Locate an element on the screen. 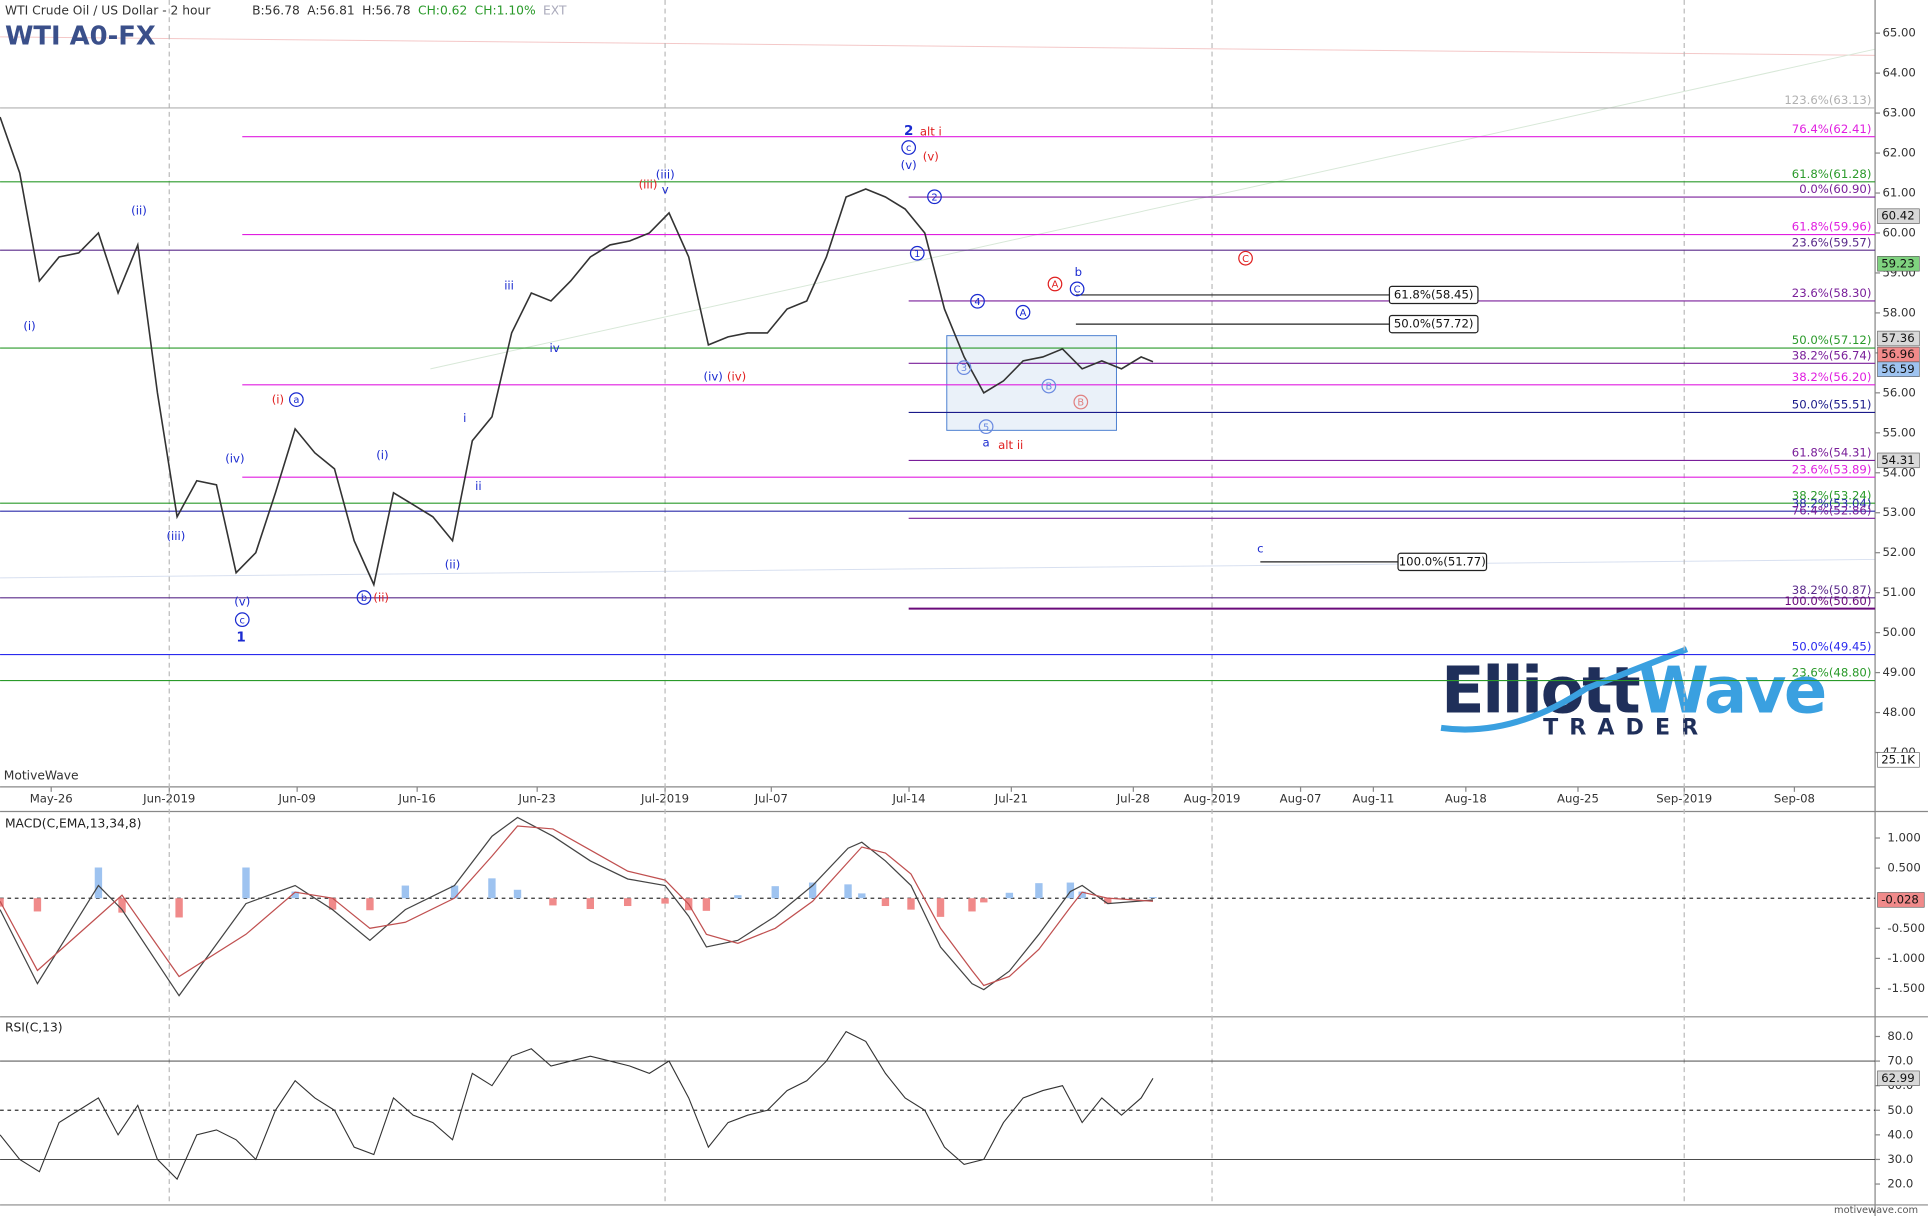  price-badge-label: 56.96 is located at coordinates (1897, 354).